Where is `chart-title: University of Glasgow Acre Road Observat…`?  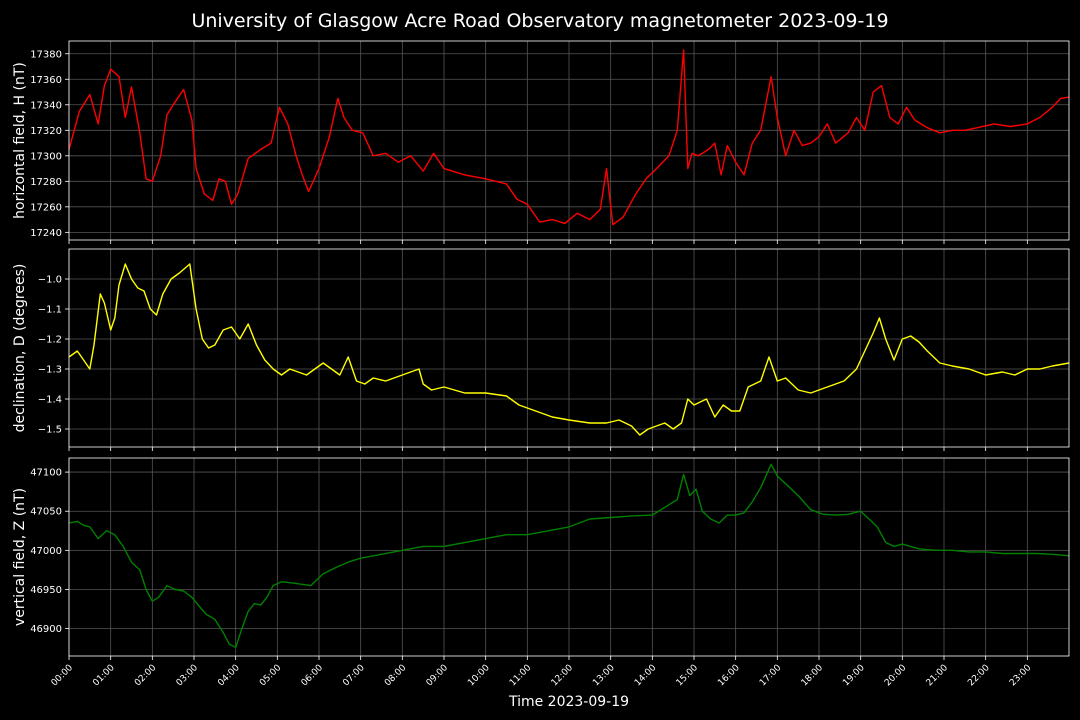
chart-title: University of Glasgow Acre Road Observat… is located at coordinates (540, 21).